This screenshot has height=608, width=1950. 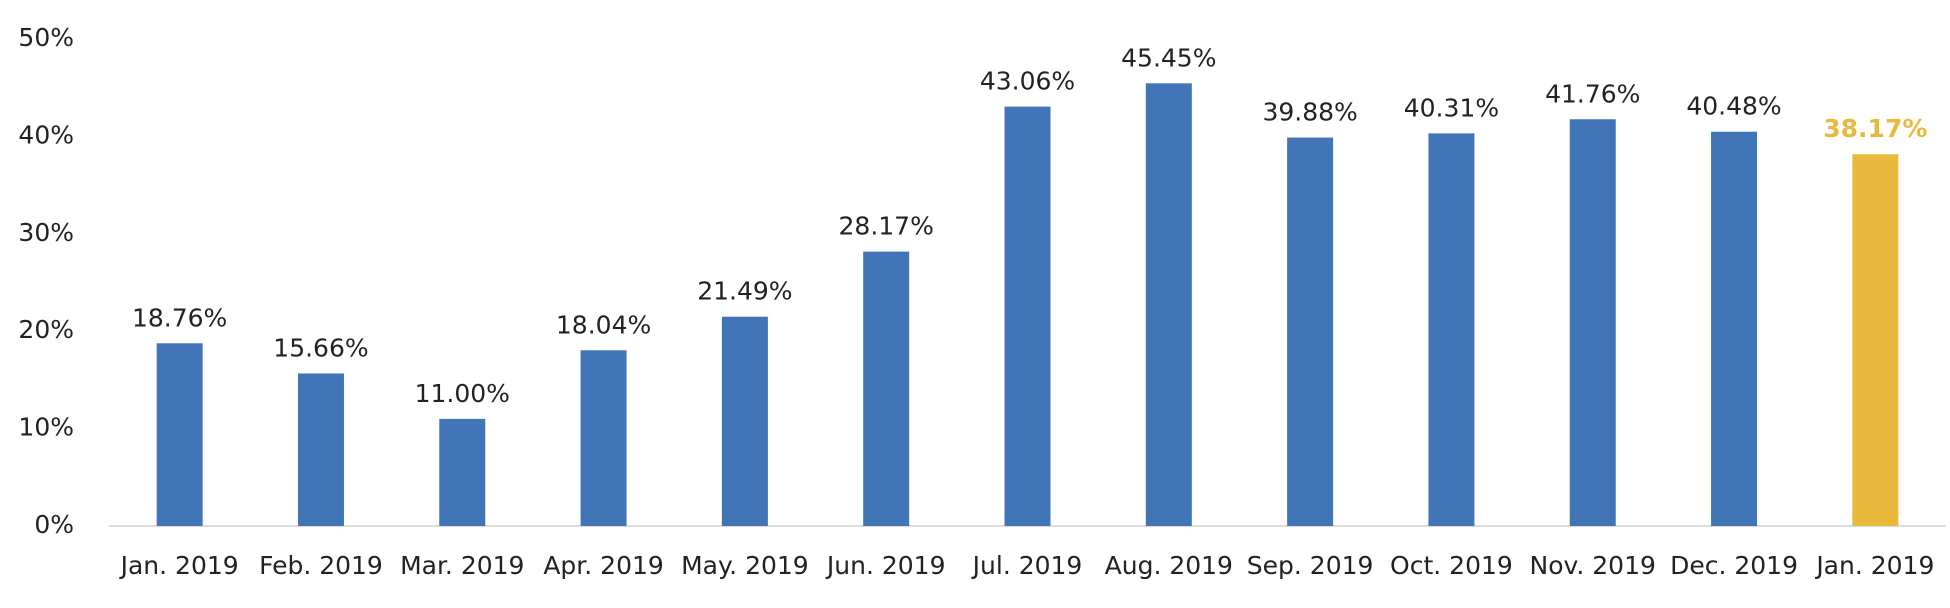 What do you see at coordinates (1309, 112) in the screenshot?
I see `data-label: 39.88%` at bounding box center [1309, 112].